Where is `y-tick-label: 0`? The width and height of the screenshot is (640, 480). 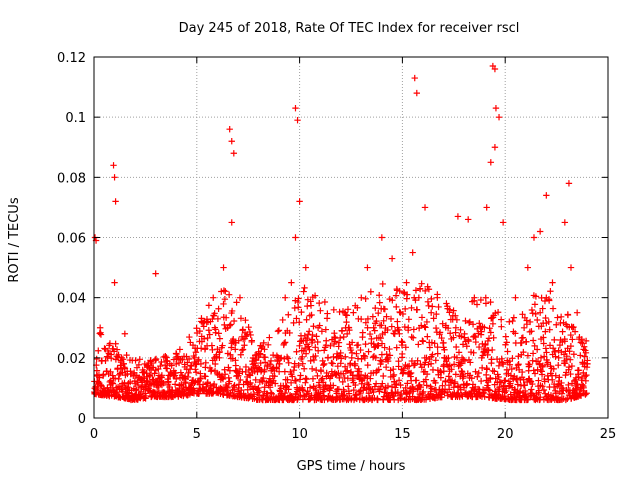 y-tick-label: 0 is located at coordinates (82, 419).